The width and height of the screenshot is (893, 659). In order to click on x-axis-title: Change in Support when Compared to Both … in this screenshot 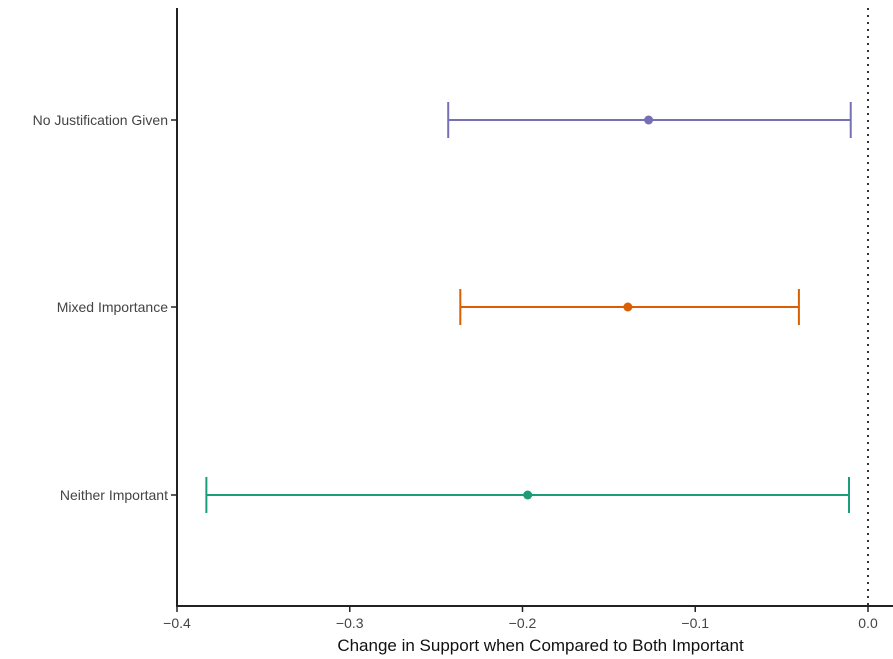, I will do `click(540, 645)`.